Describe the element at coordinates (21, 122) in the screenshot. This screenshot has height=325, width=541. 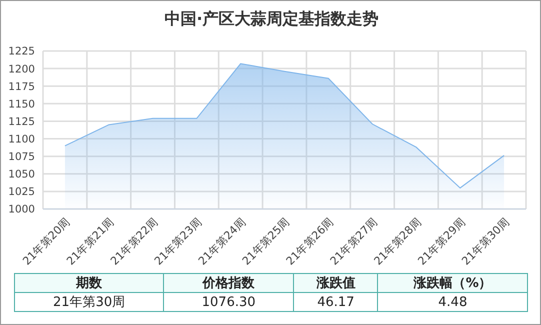
I see `y-tick-label: 1125` at that location.